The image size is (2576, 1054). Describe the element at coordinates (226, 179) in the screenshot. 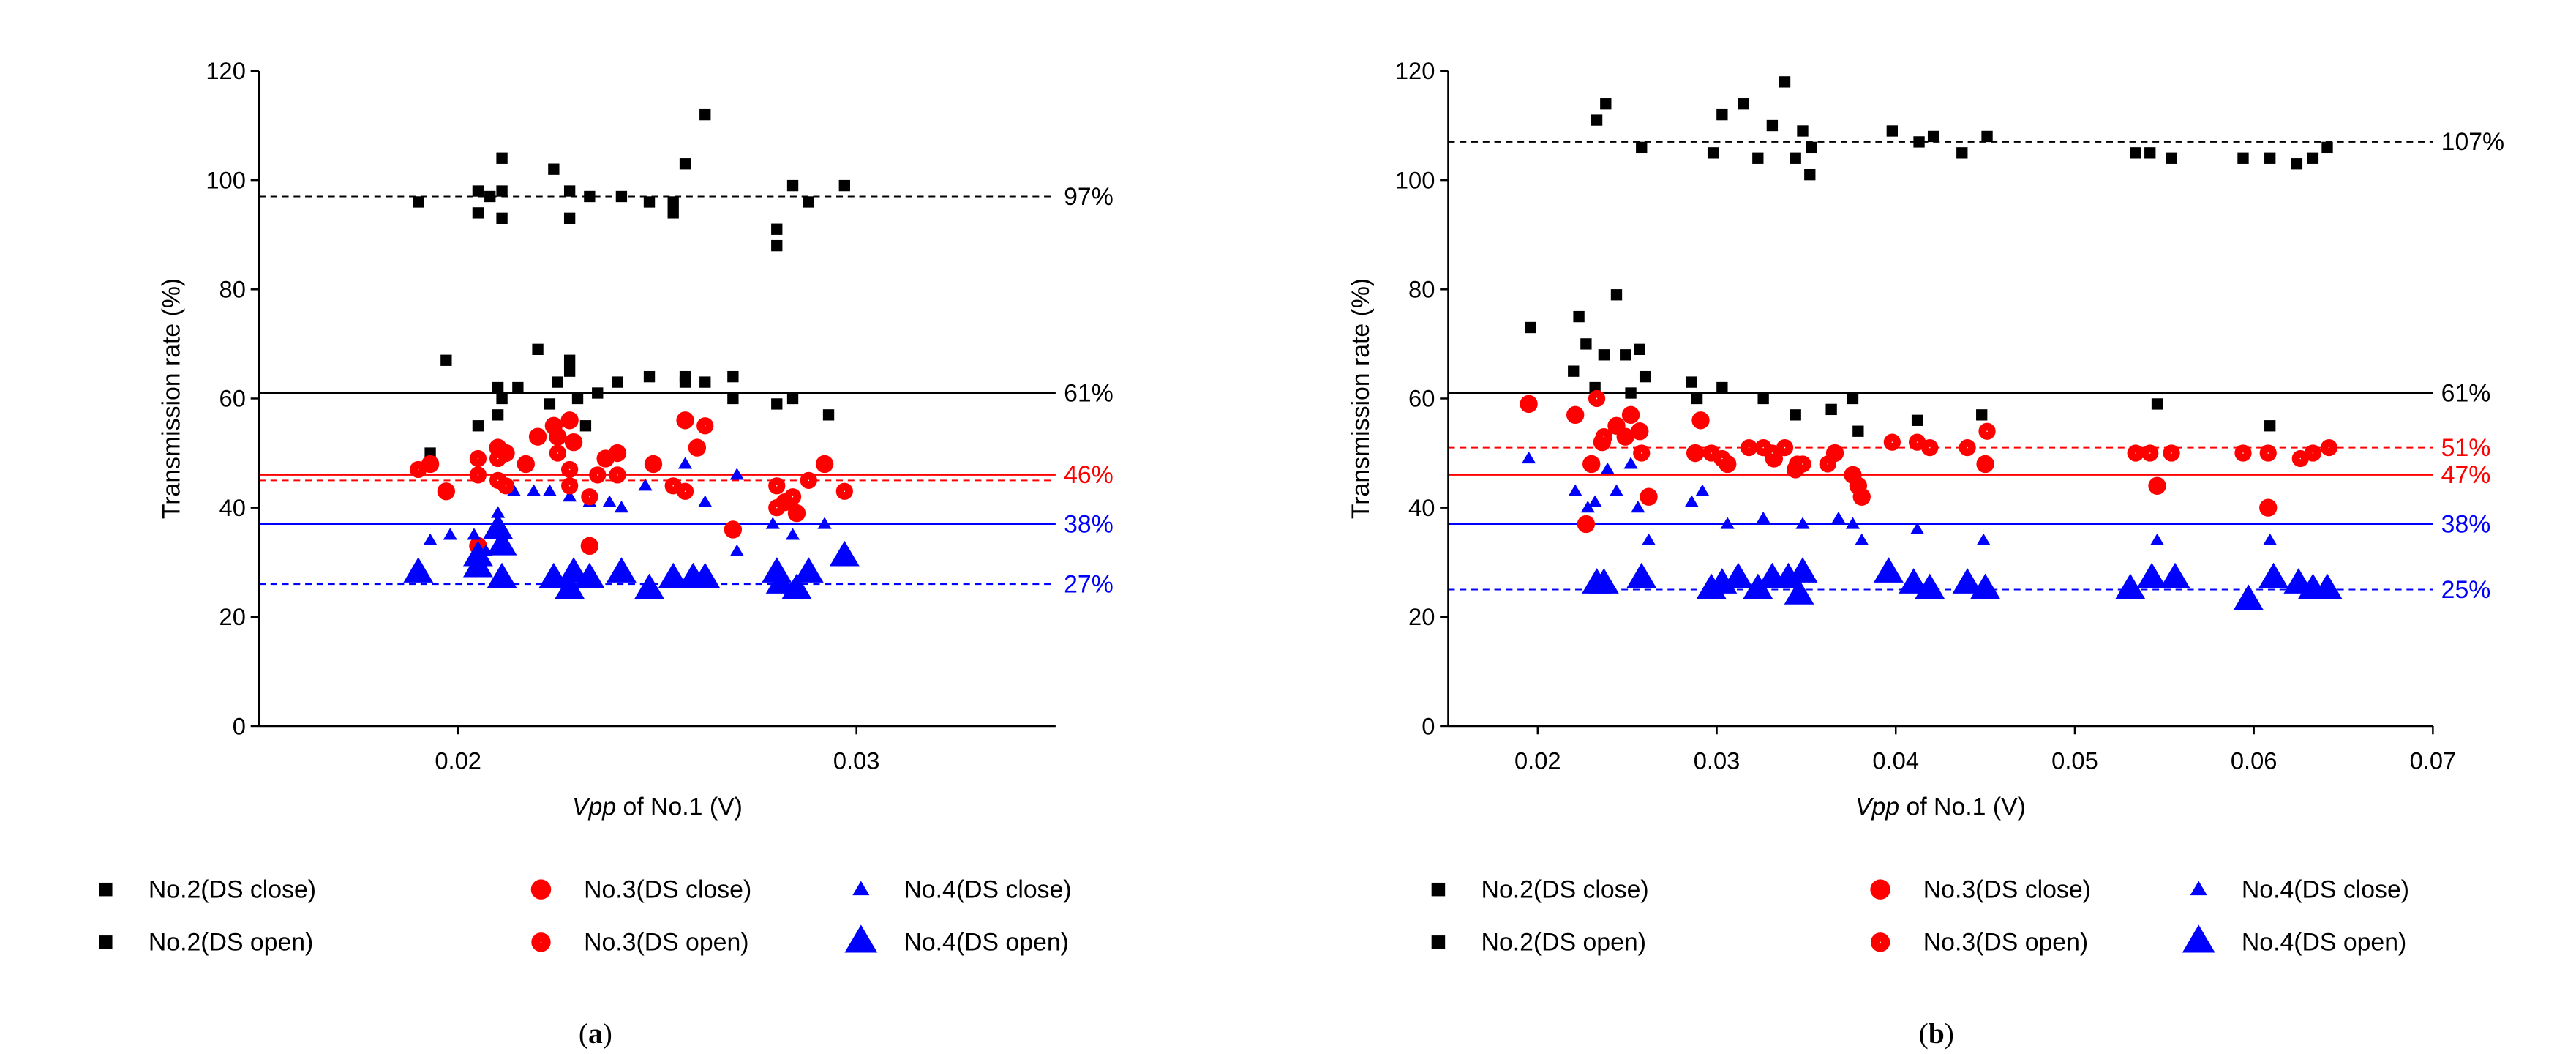

I see `y-tick-label: 100` at that location.